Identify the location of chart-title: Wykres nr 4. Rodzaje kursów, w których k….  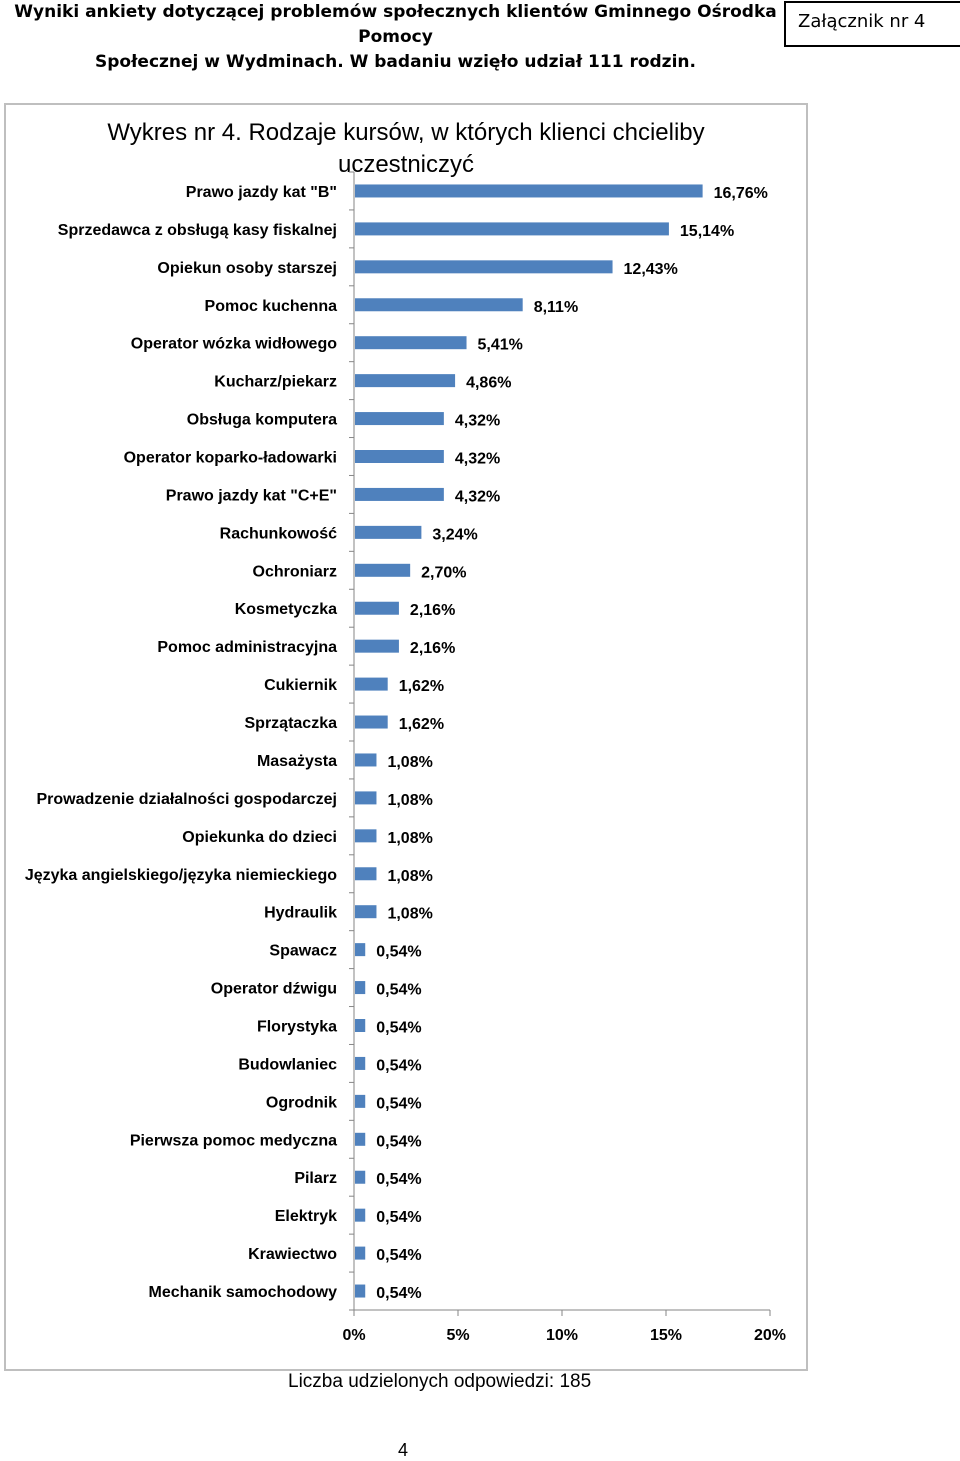
(406, 149).